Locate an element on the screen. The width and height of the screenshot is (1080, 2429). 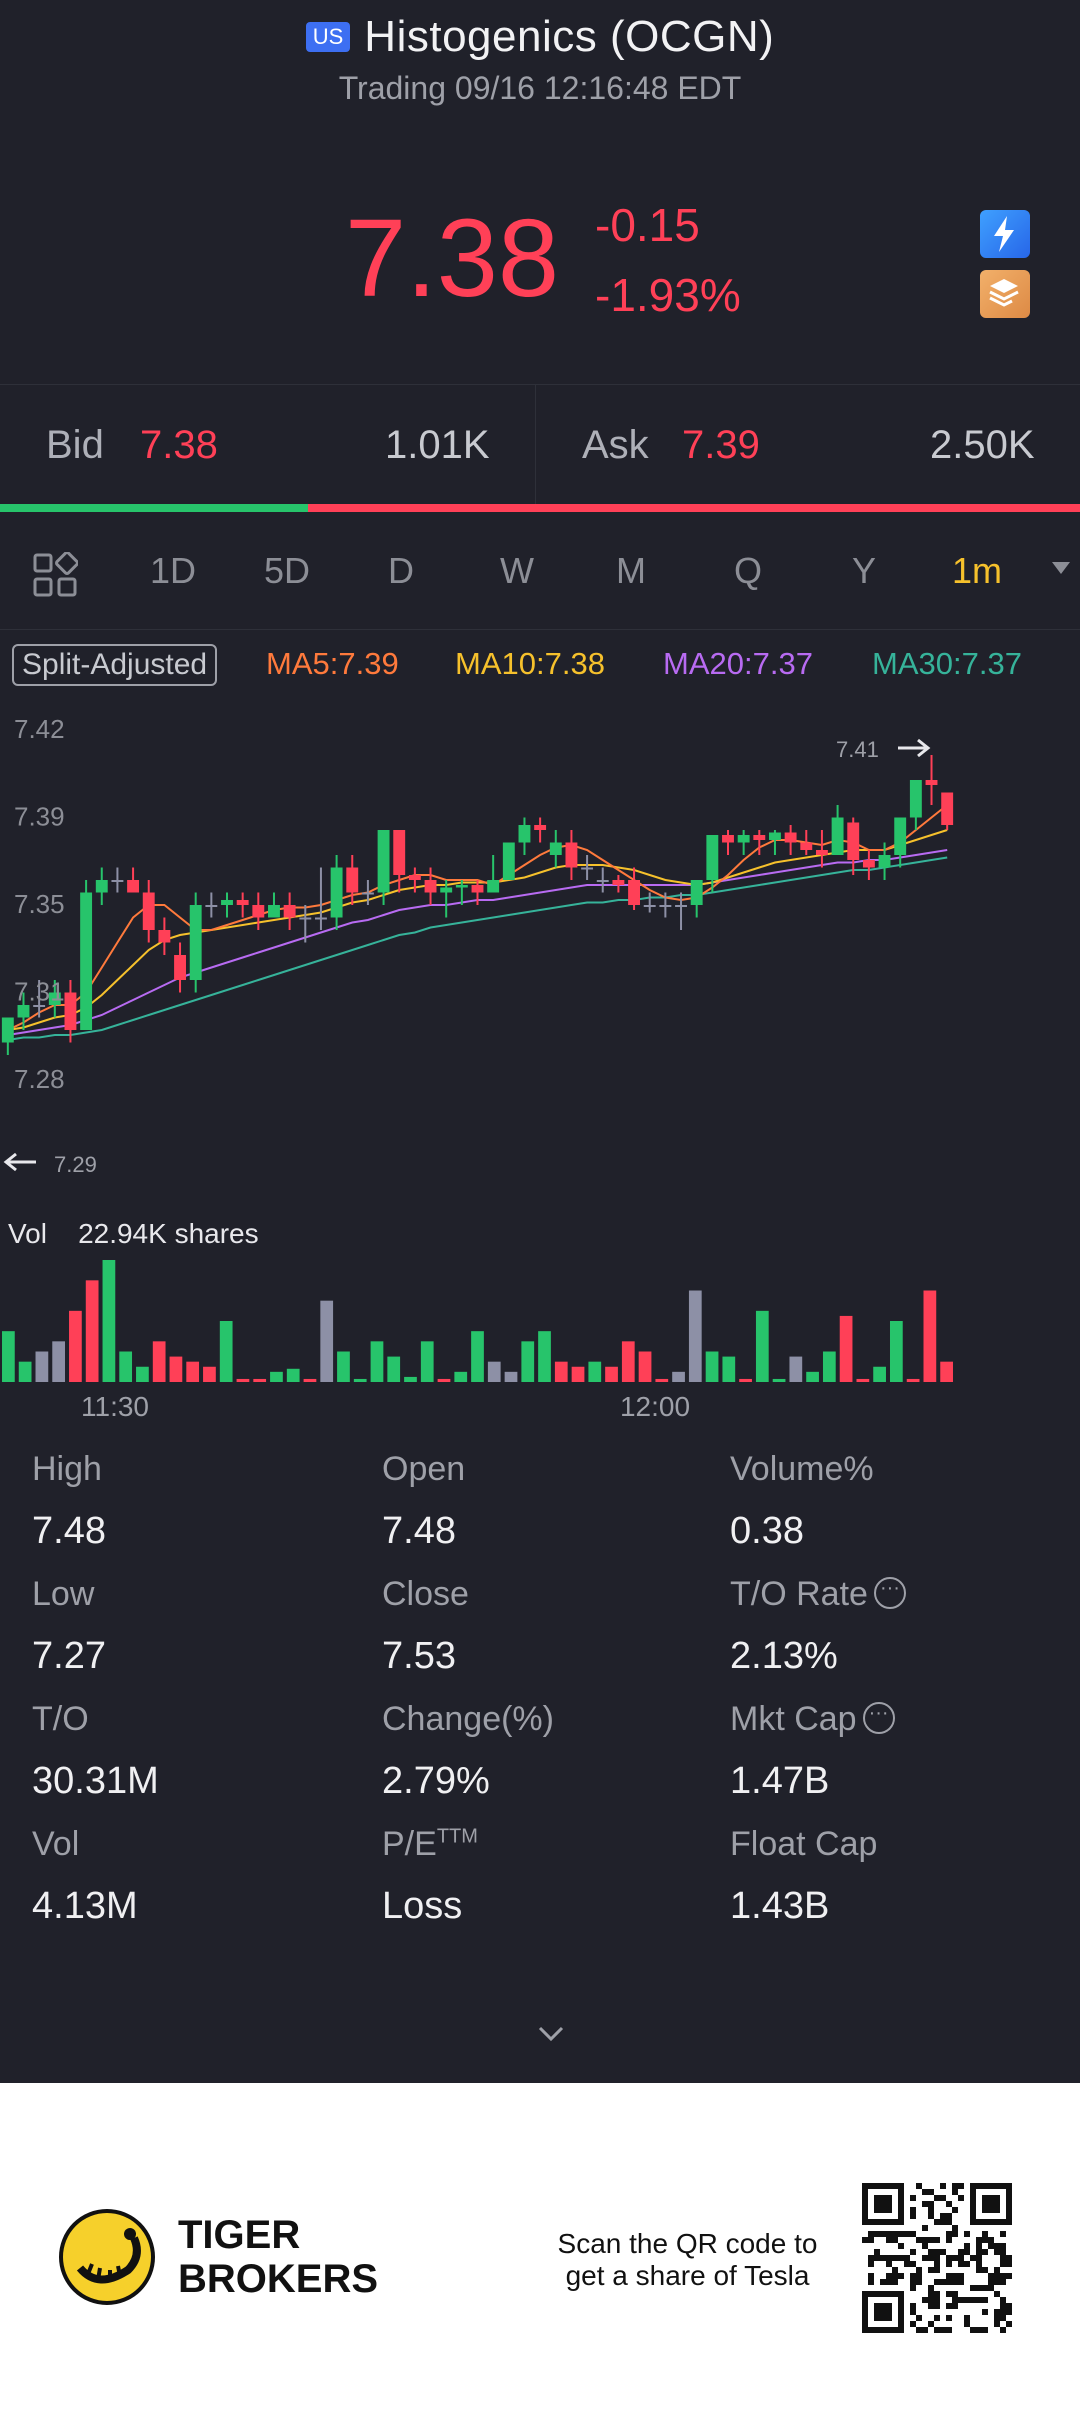
expand-chevron-icon is located at coordinates (551, 2034).